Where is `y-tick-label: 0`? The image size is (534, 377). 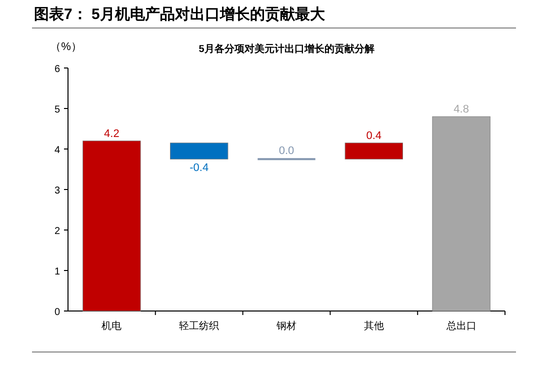
y-tick-label: 0 is located at coordinates (57, 312).